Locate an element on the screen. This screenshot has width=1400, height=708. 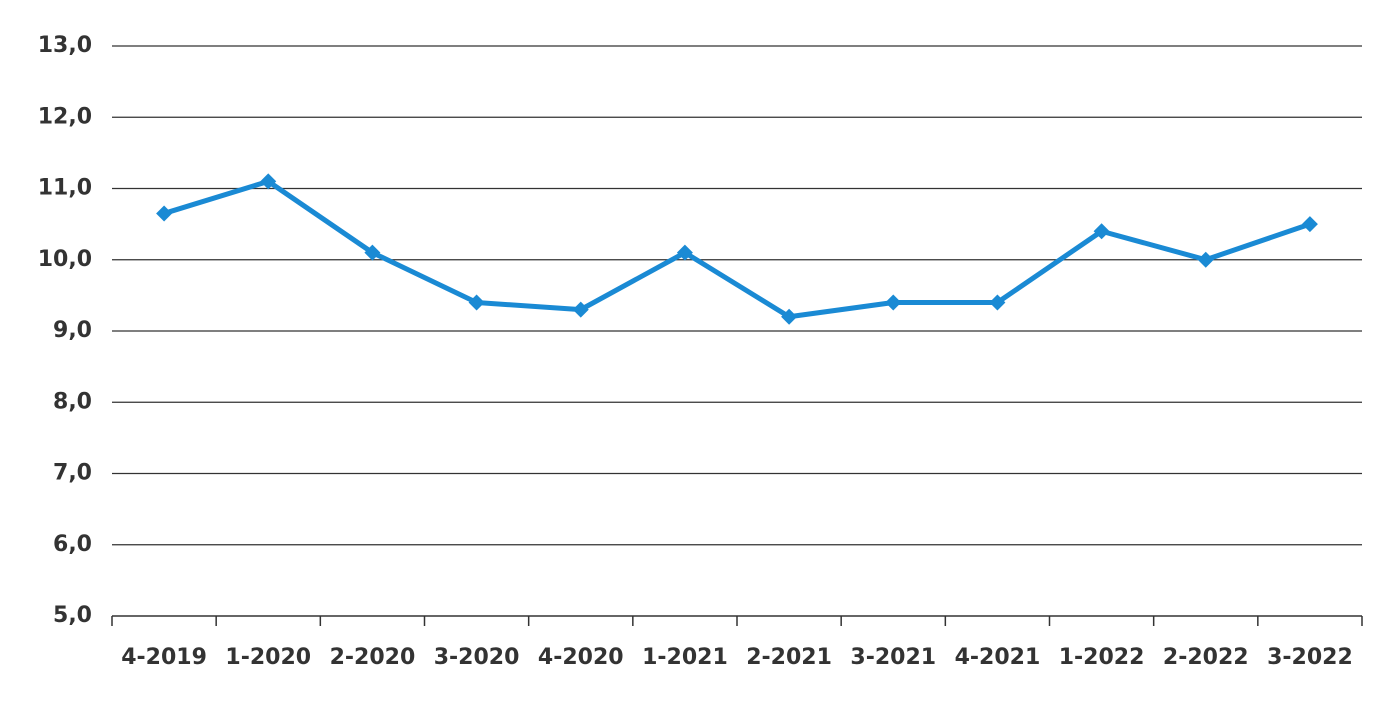
x-tick-label: 4-2020 is located at coordinates (581, 657).